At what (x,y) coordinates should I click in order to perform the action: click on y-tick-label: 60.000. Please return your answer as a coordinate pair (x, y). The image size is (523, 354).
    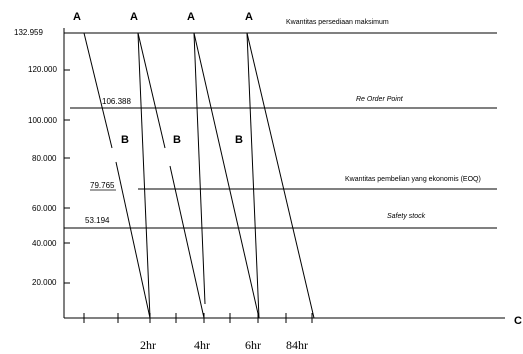
    Looking at the image, I should click on (44, 208).